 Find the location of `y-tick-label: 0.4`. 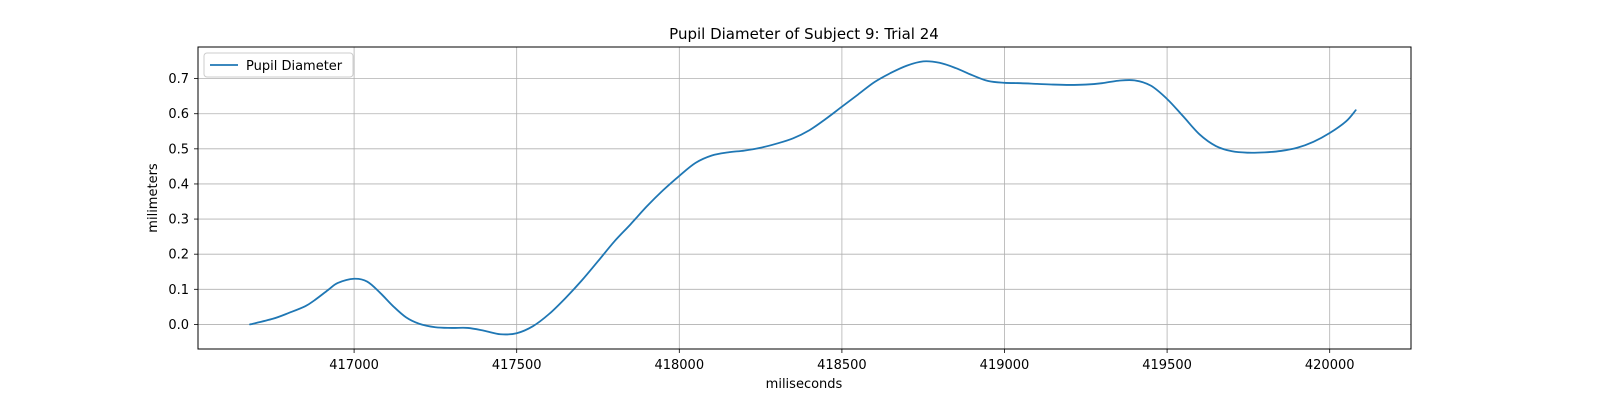

y-tick-label: 0.4 is located at coordinates (178, 184).